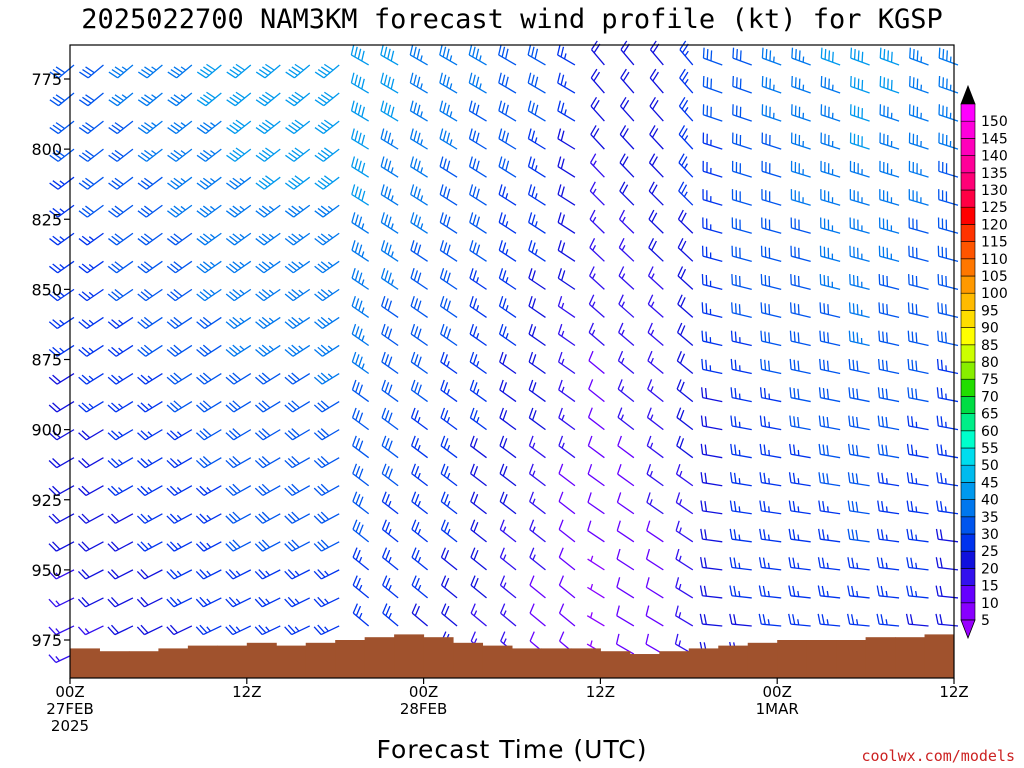 The image size is (1024, 768). I want to click on colorbar-tick-label: 5, so click(985, 621).